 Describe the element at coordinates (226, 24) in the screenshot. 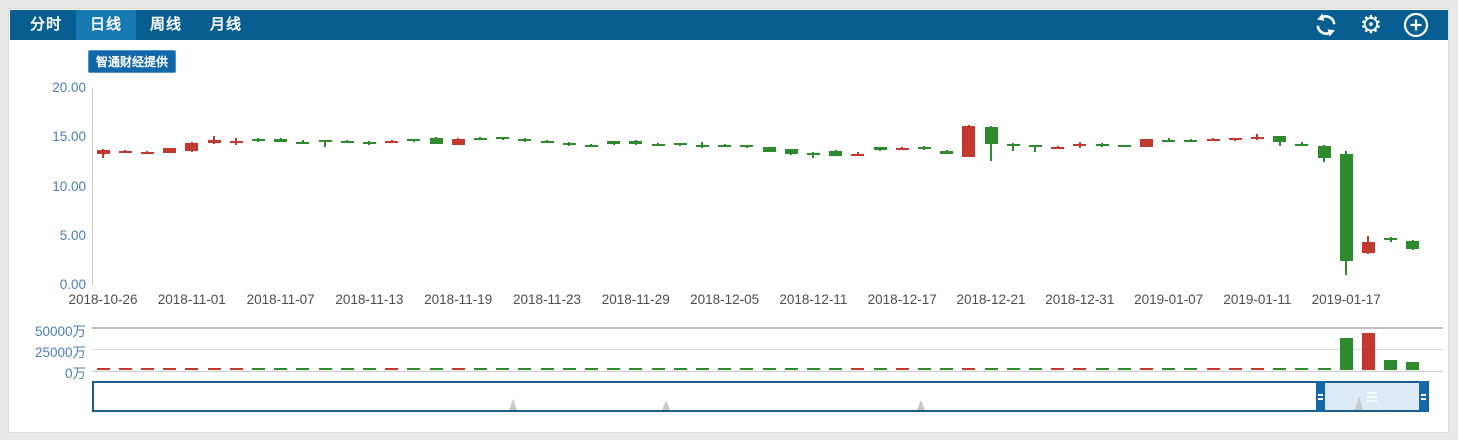

I see `tab-monthly: 月线` at that location.